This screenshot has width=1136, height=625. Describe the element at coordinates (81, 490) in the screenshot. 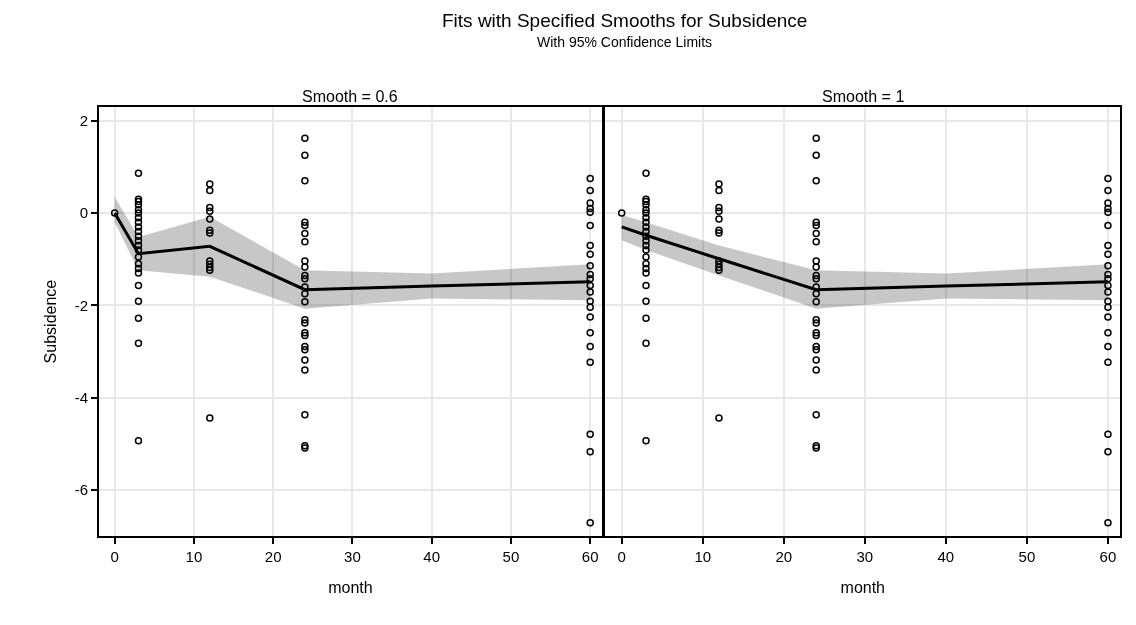

I see `y-tick-label: -6` at that location.